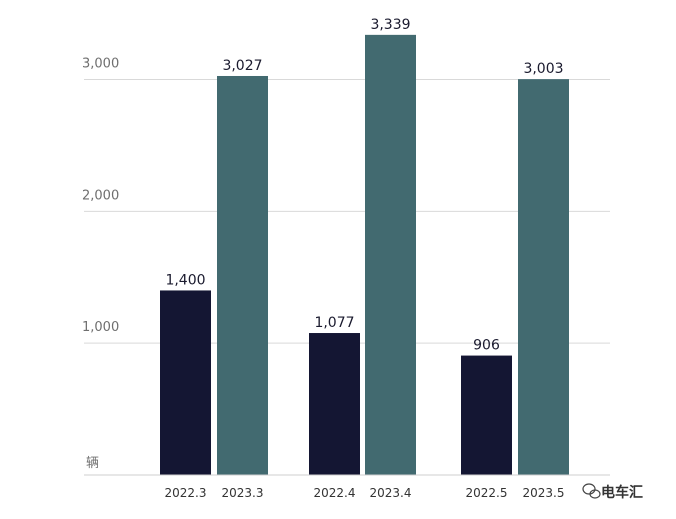  I want to click on unit-label: 辆, so click(92, 463).